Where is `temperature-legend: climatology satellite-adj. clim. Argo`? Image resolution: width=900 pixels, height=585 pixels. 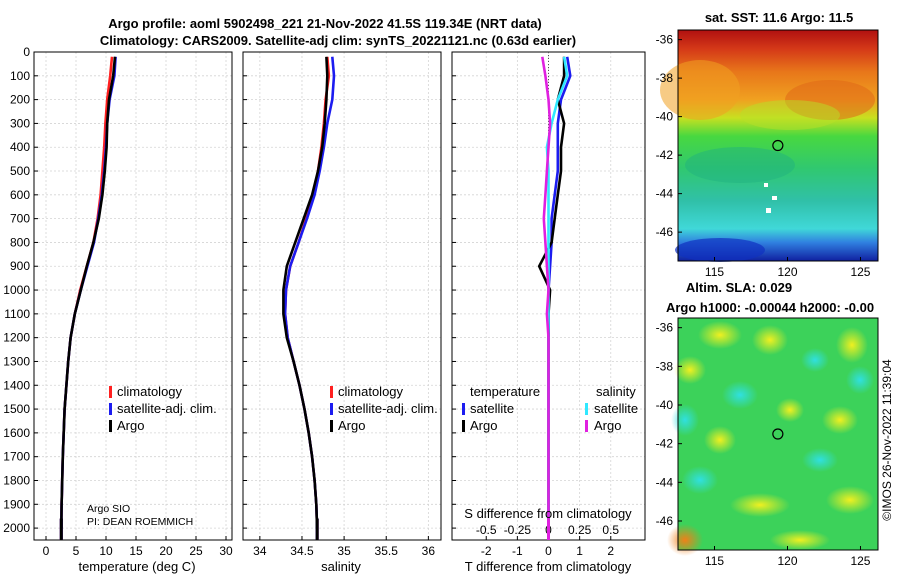 temperature-legend: climatology satellite-adj. clim. Argo is located at coordinates (163, 408).